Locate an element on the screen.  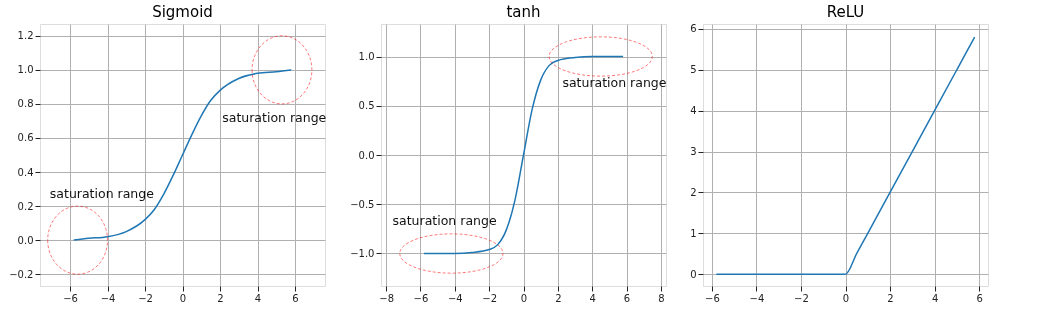
y-tick-label: −1.0 is located at coordinates (362, 253).